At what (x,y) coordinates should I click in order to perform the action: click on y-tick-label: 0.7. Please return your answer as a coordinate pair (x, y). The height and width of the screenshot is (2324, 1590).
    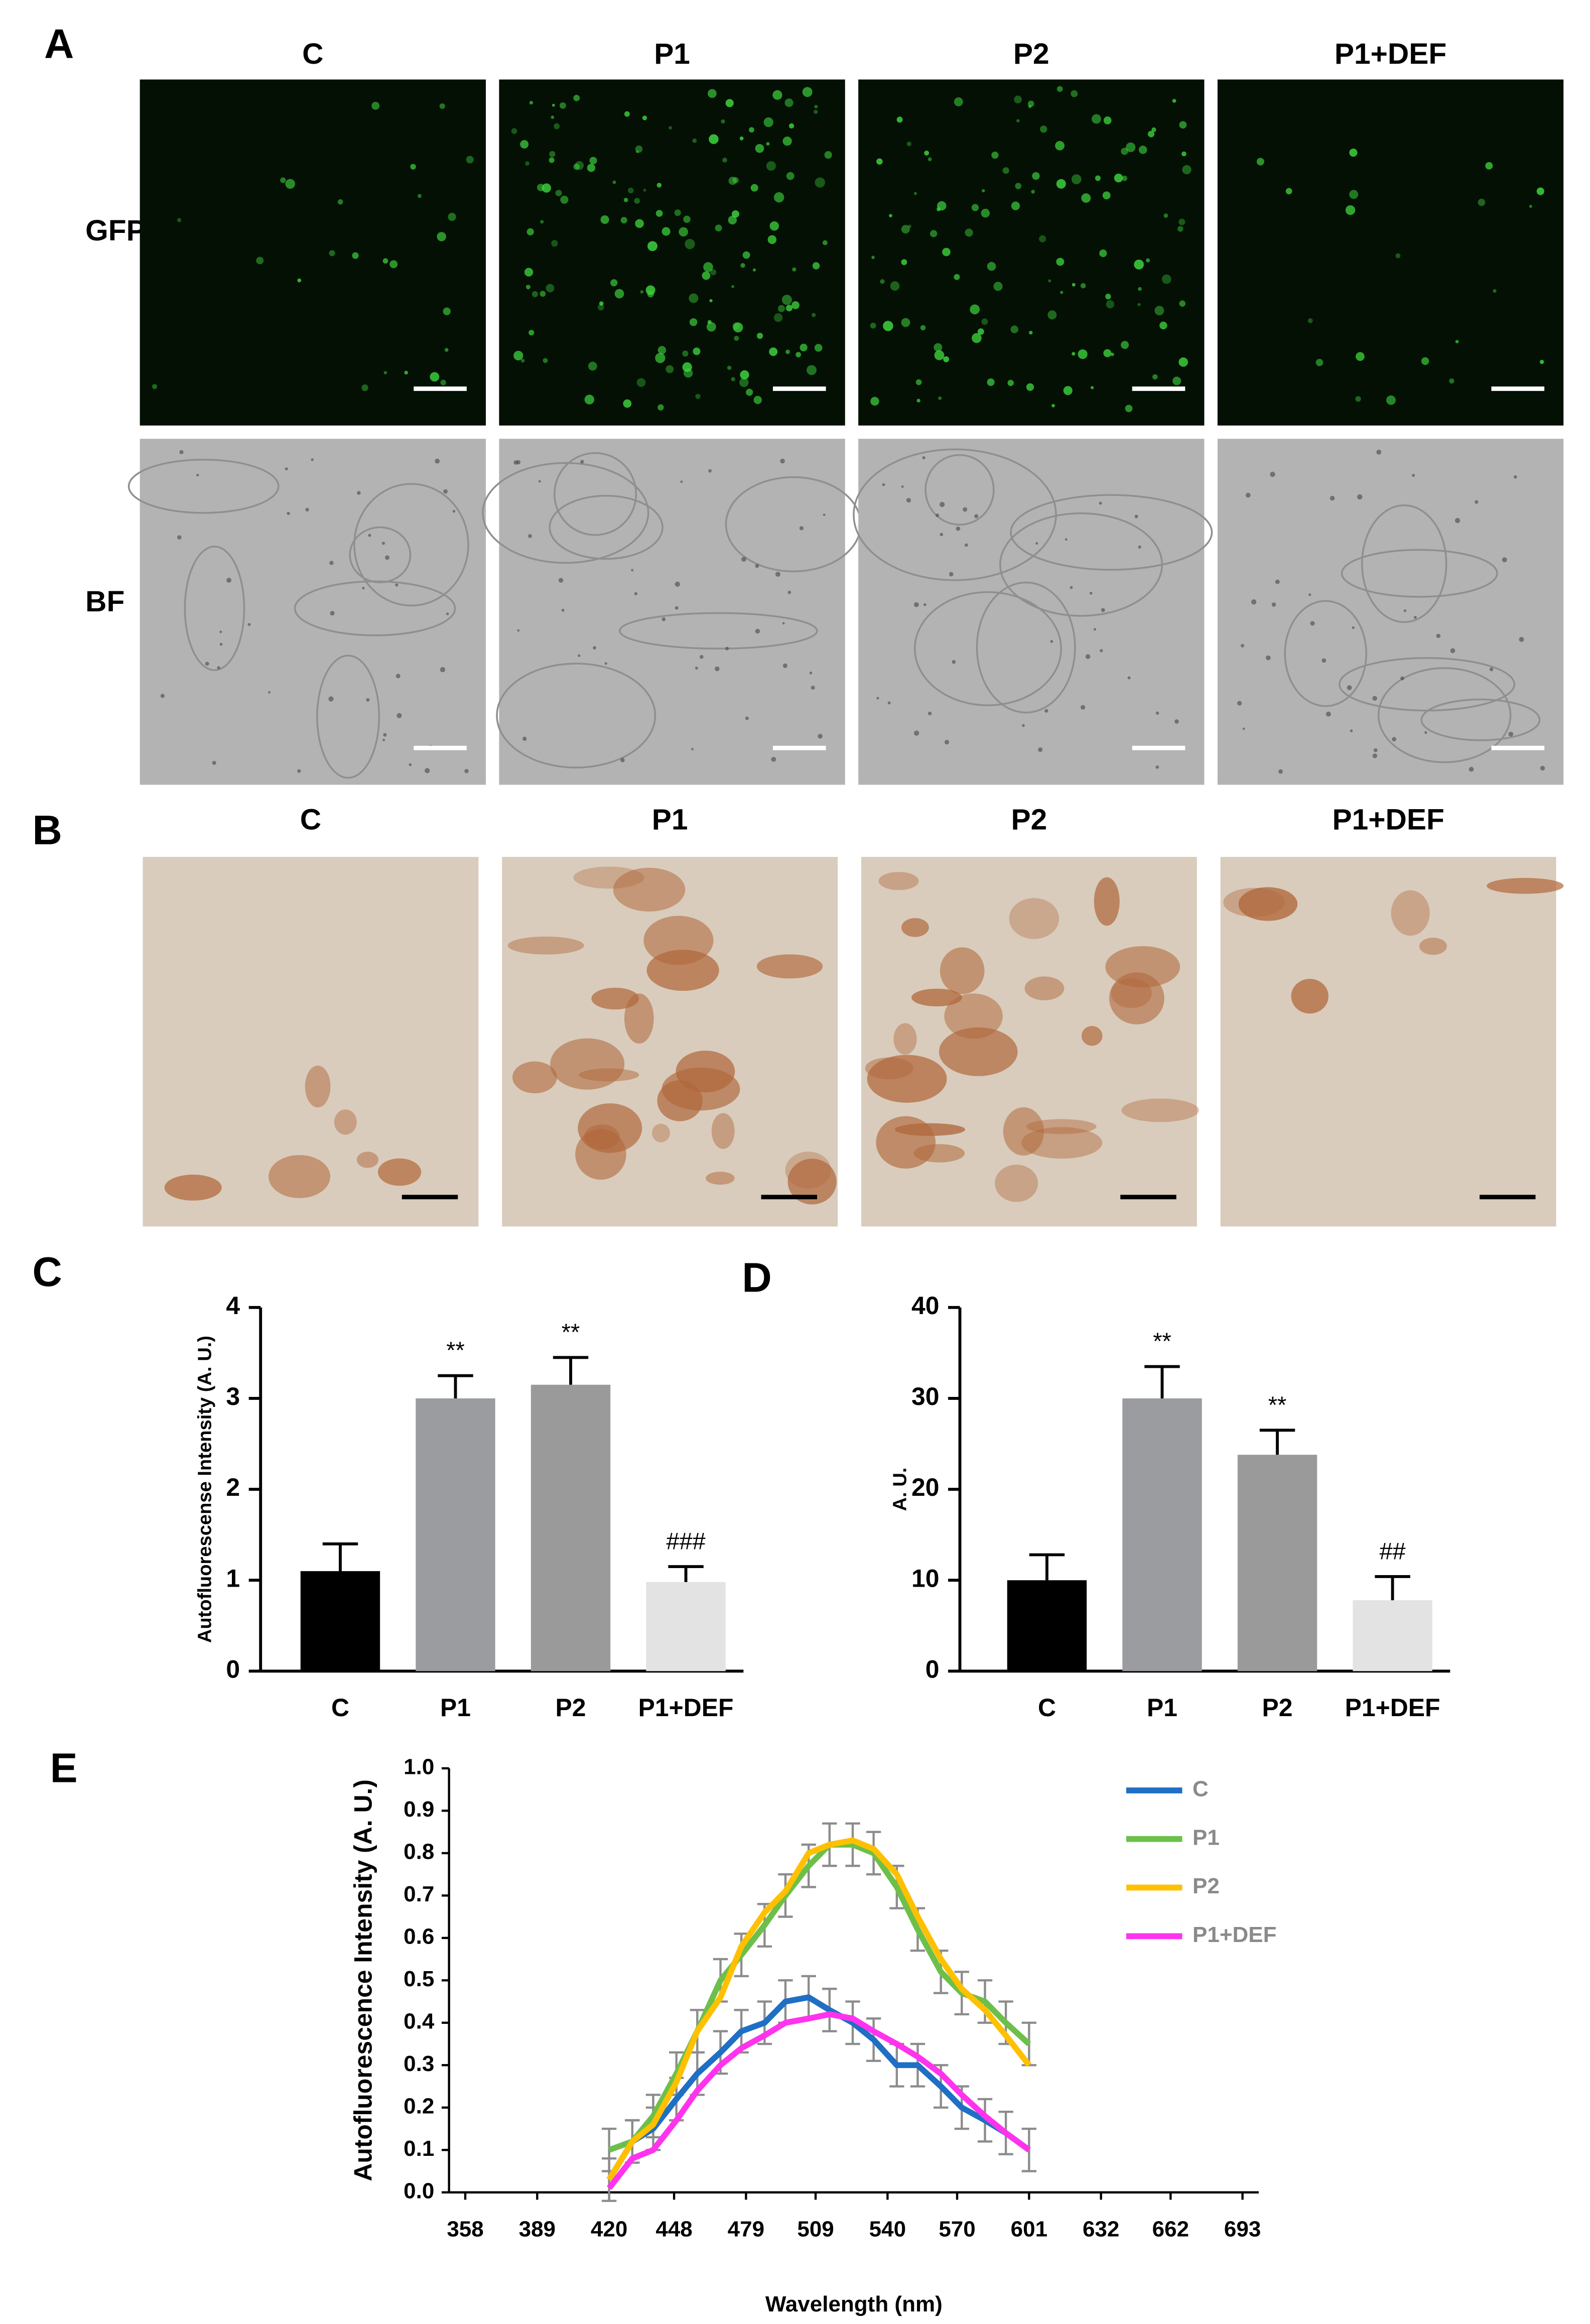
    Looking at the image, I should click on (419, 1894).